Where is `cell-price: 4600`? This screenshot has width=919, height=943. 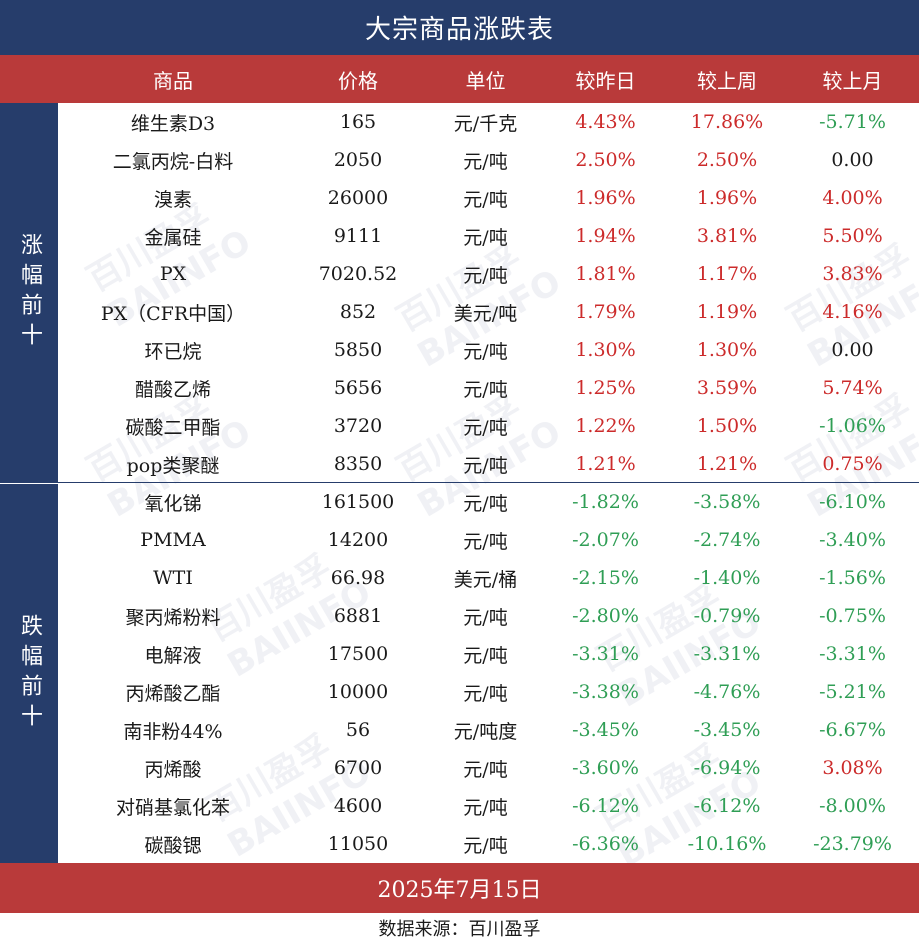 cell-price: 4600 is located at coordinates (358, 806).